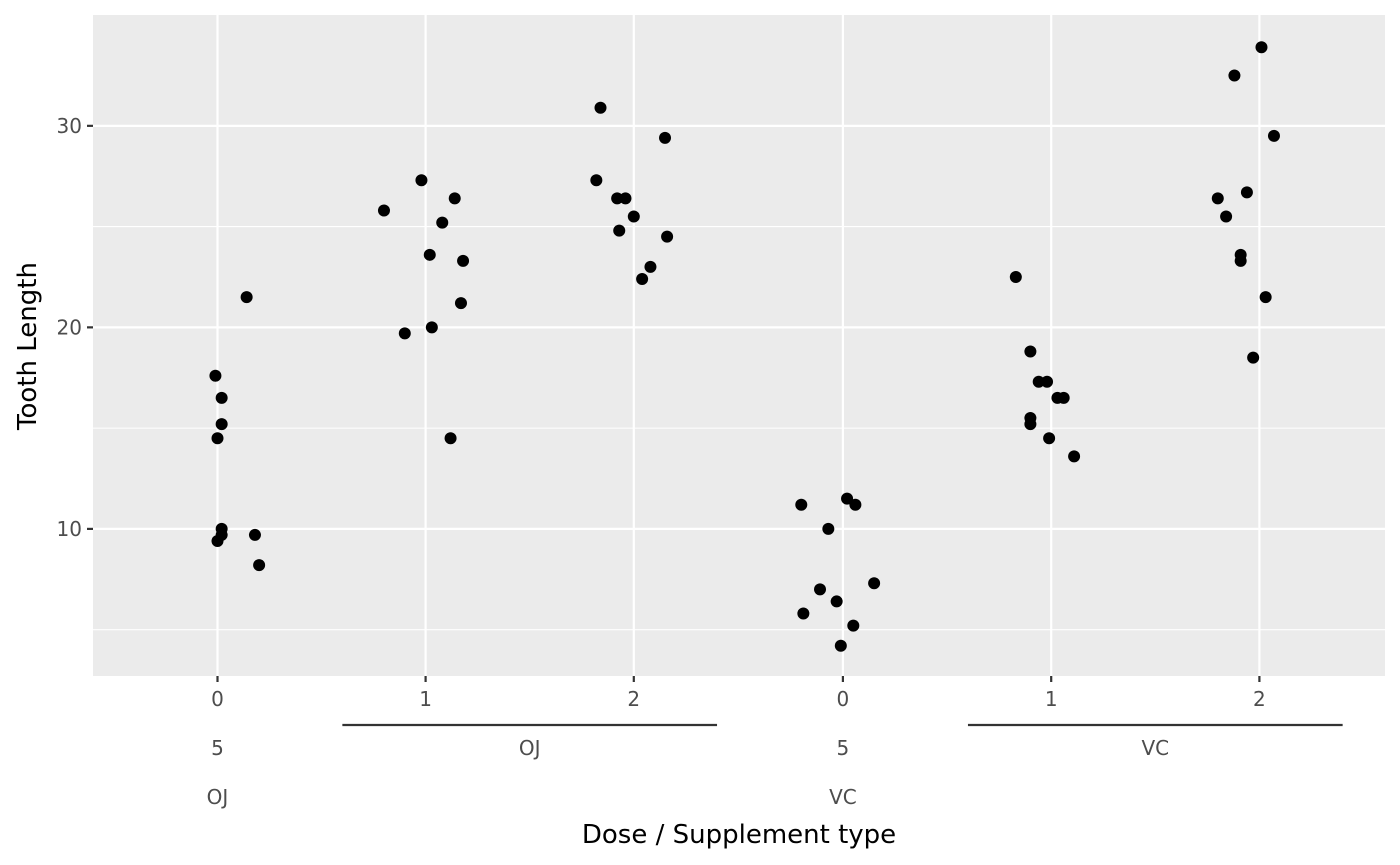 This screenshot has height=865, width=1400. Describe the element at coordinates (739, 835) in the screenshot. I see `x-axis-title: Dose / Supplement type` at that location.